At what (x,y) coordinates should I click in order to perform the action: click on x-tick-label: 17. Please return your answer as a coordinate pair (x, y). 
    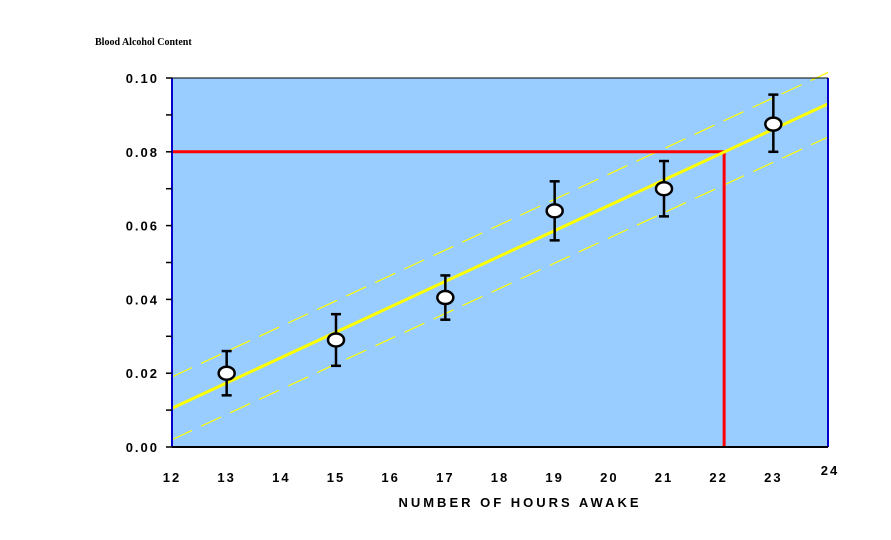
    Looking at the image, I should click on (445, 477).